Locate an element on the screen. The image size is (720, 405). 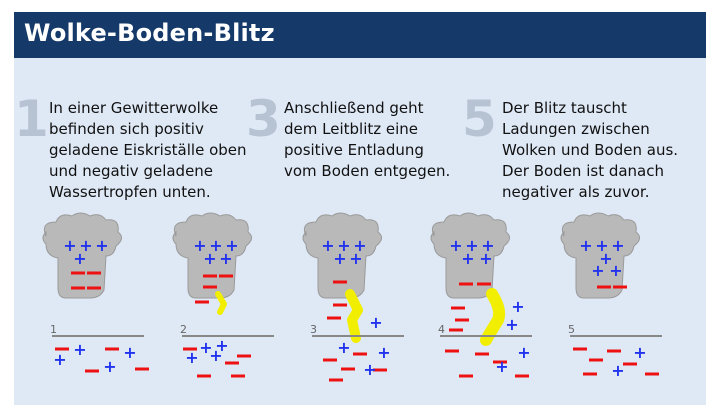
step-3-number: 3 is located at coordinates (263, 119).